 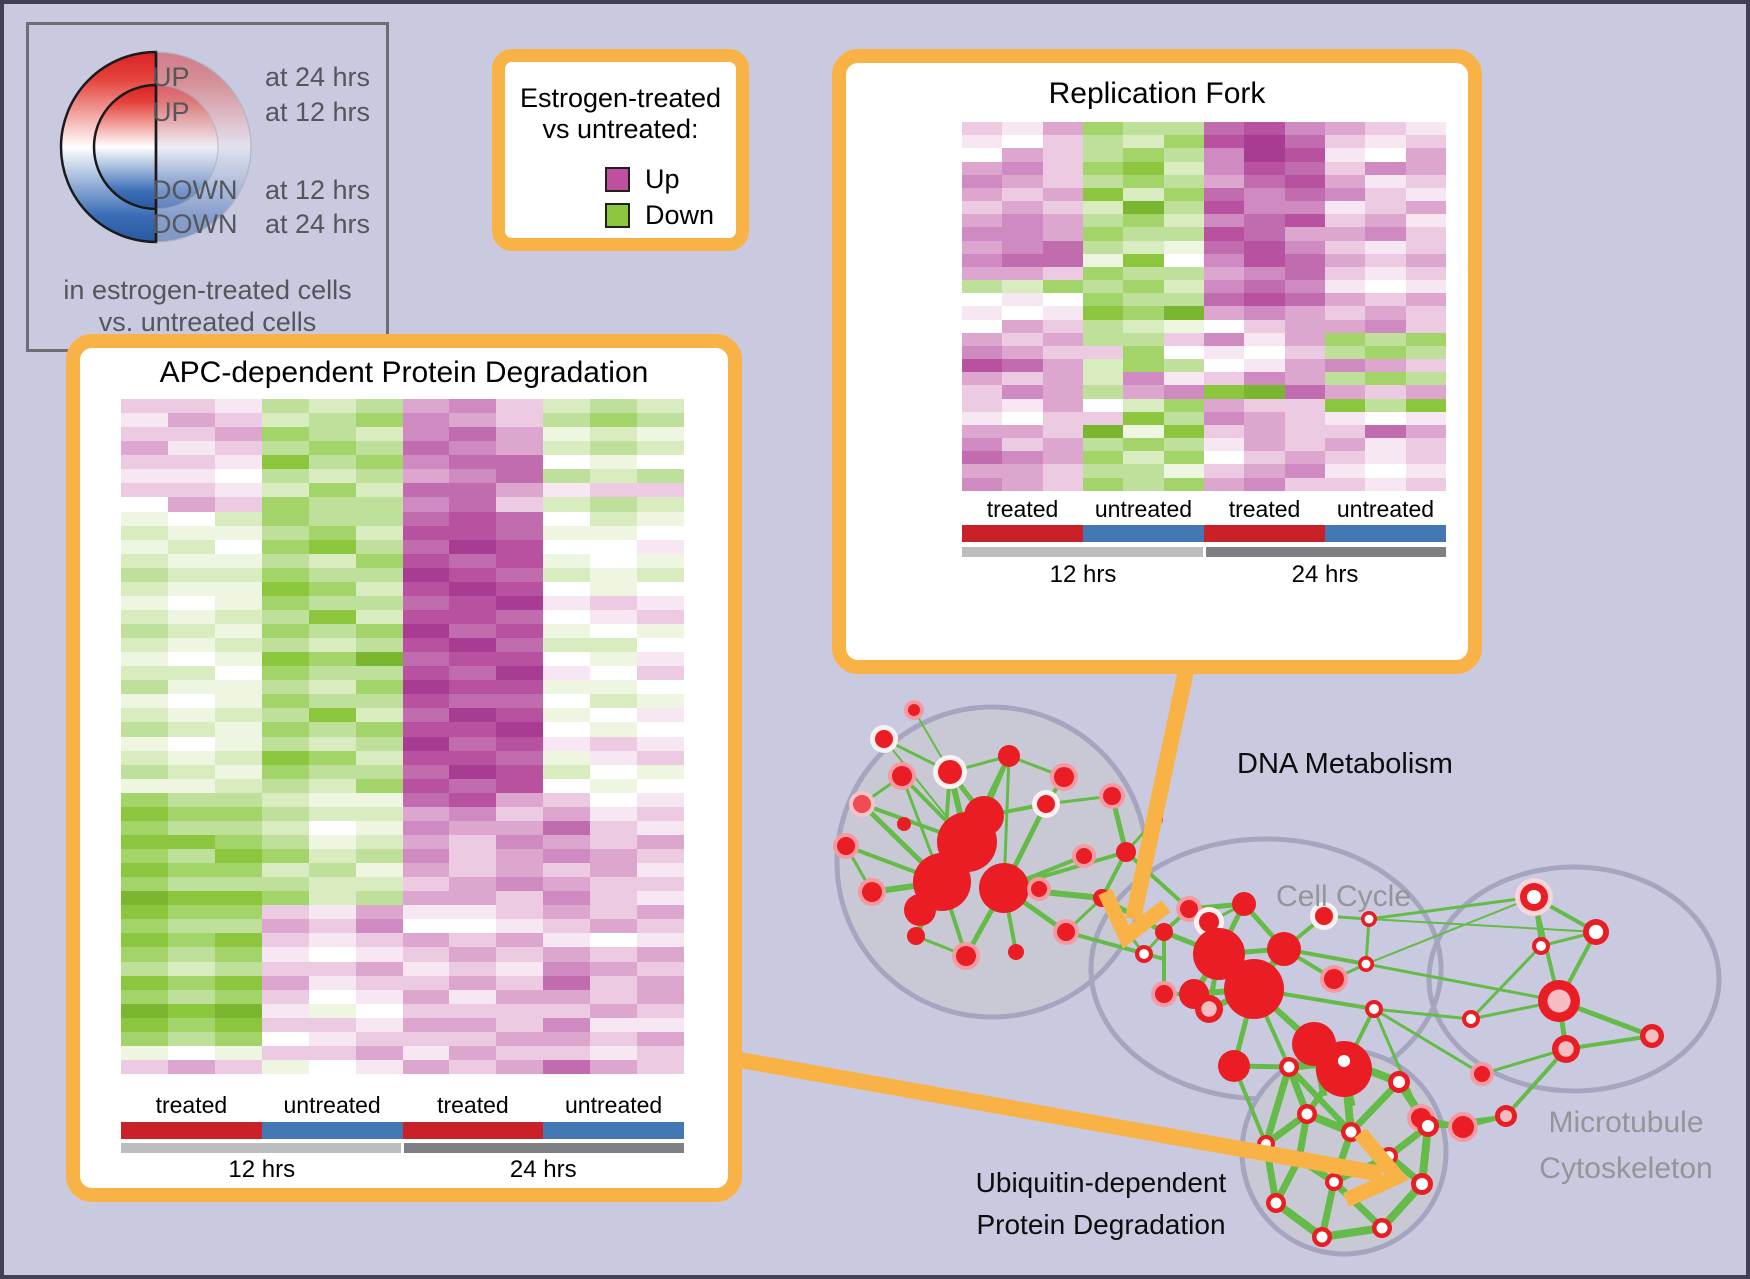 I want to click on time-bars, so click(x=402, y=1148).